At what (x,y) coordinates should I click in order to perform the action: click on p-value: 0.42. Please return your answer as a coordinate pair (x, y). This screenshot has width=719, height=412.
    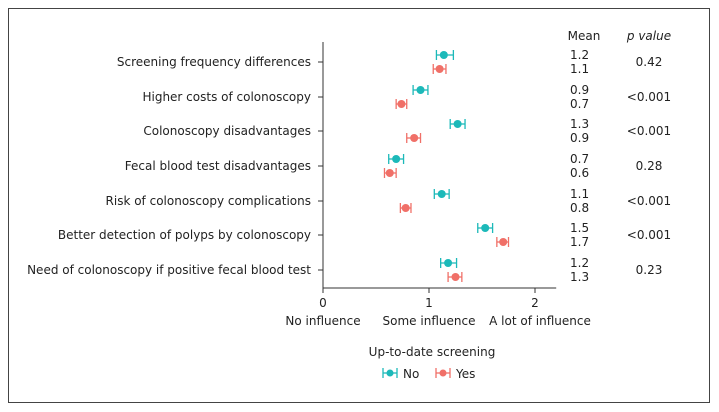
    Looking at the image, I should click on (649, 62).